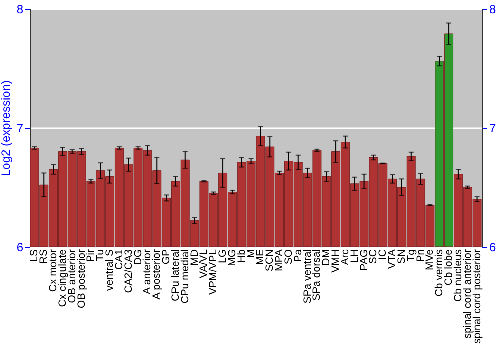  Describe the element at coordinates (354, 256) in the screenshot. I see `x-tick-label: LH` at that location.